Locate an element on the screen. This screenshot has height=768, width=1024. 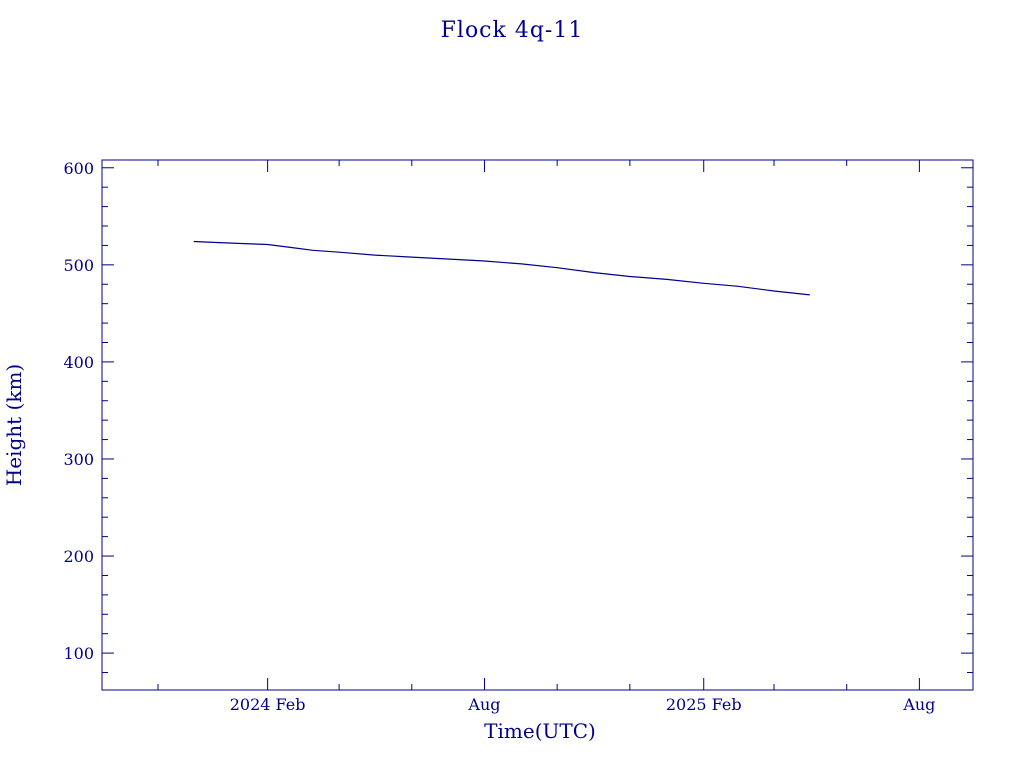
x-axis-label: Time(UTC) is located at coordinates (540, 731).